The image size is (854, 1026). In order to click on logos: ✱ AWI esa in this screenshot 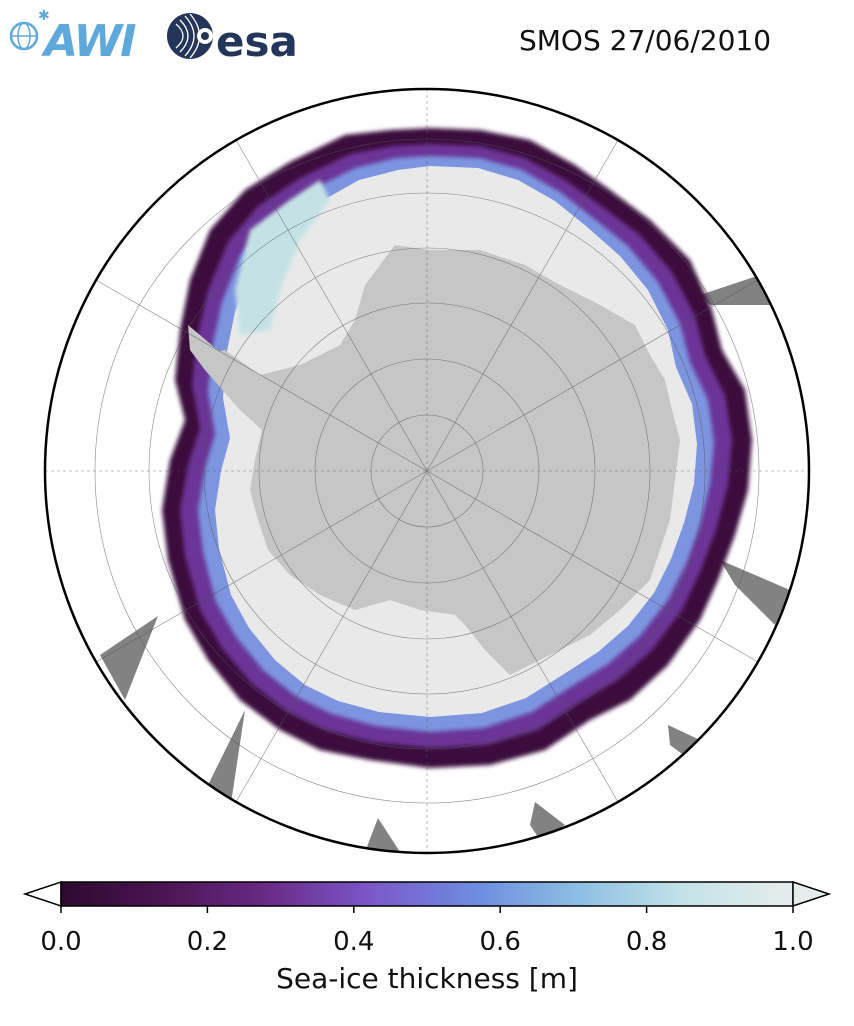, I will do `click(158, 36)`.